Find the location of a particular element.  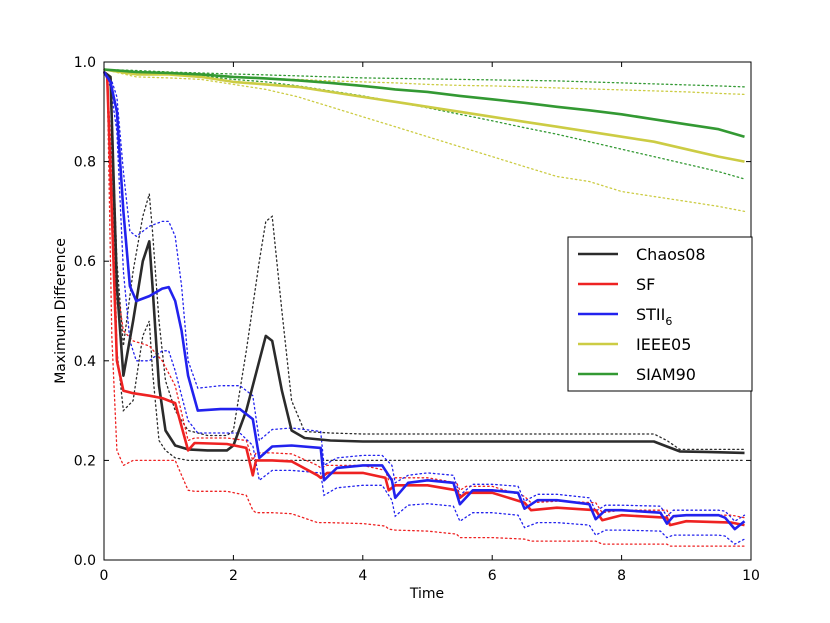

y-tick-label: 0.6 is located at coordinates (85, 262).